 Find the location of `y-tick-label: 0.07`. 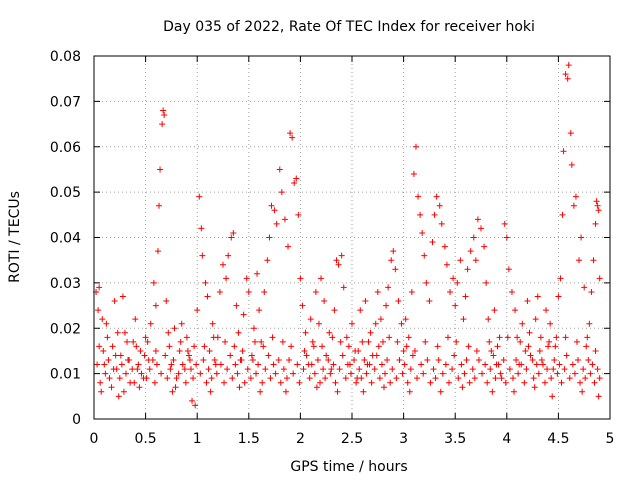

y-tick-label: 0.07 is located at coordinates (65, 102).